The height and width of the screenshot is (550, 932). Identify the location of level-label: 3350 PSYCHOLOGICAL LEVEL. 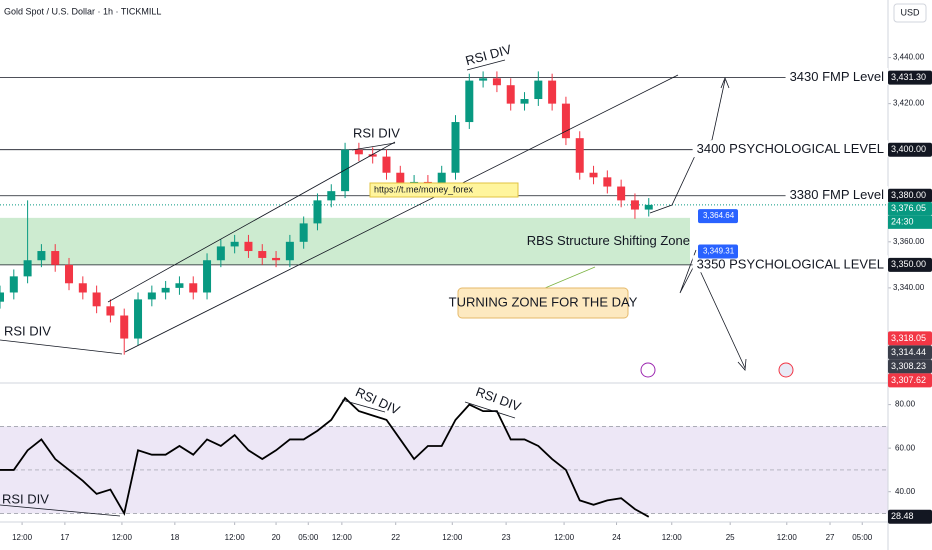
(790, 263).